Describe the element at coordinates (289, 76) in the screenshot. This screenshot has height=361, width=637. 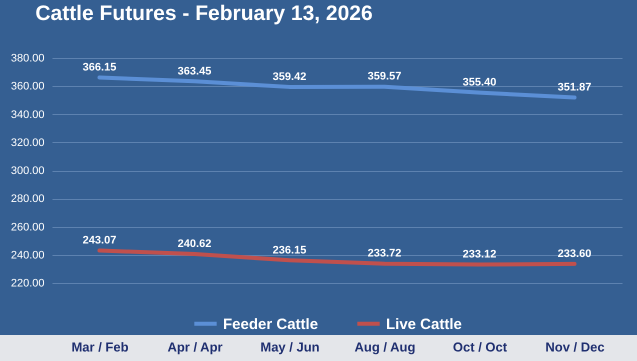
I see `data-label: 359.42` at that location.